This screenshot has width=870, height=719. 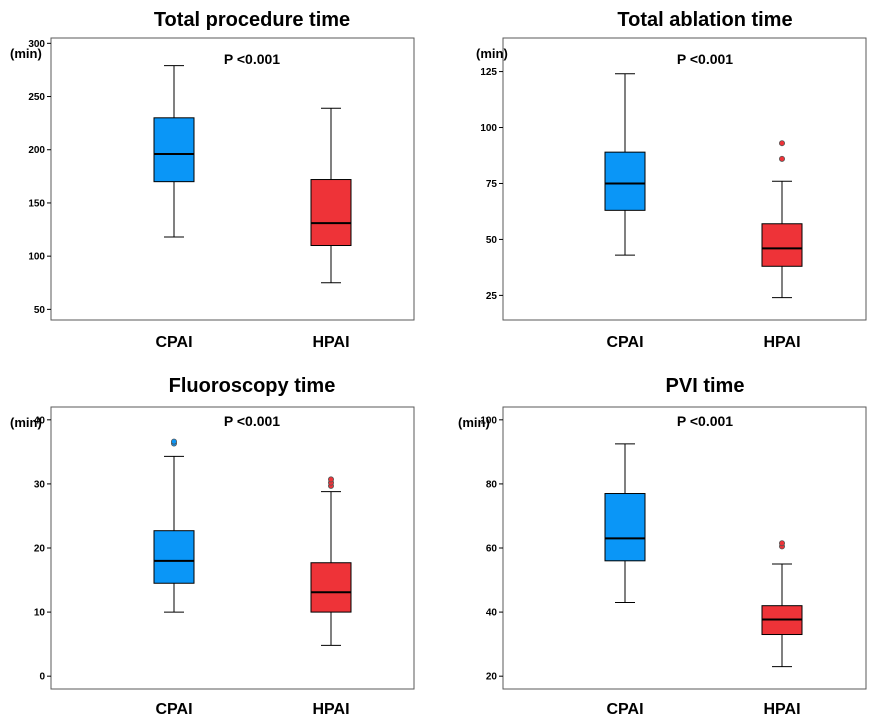 What do you see at coordinates (173, 441) in the screenshot?
I see `cpai-outlier-point` at bounding box center [173, 441].